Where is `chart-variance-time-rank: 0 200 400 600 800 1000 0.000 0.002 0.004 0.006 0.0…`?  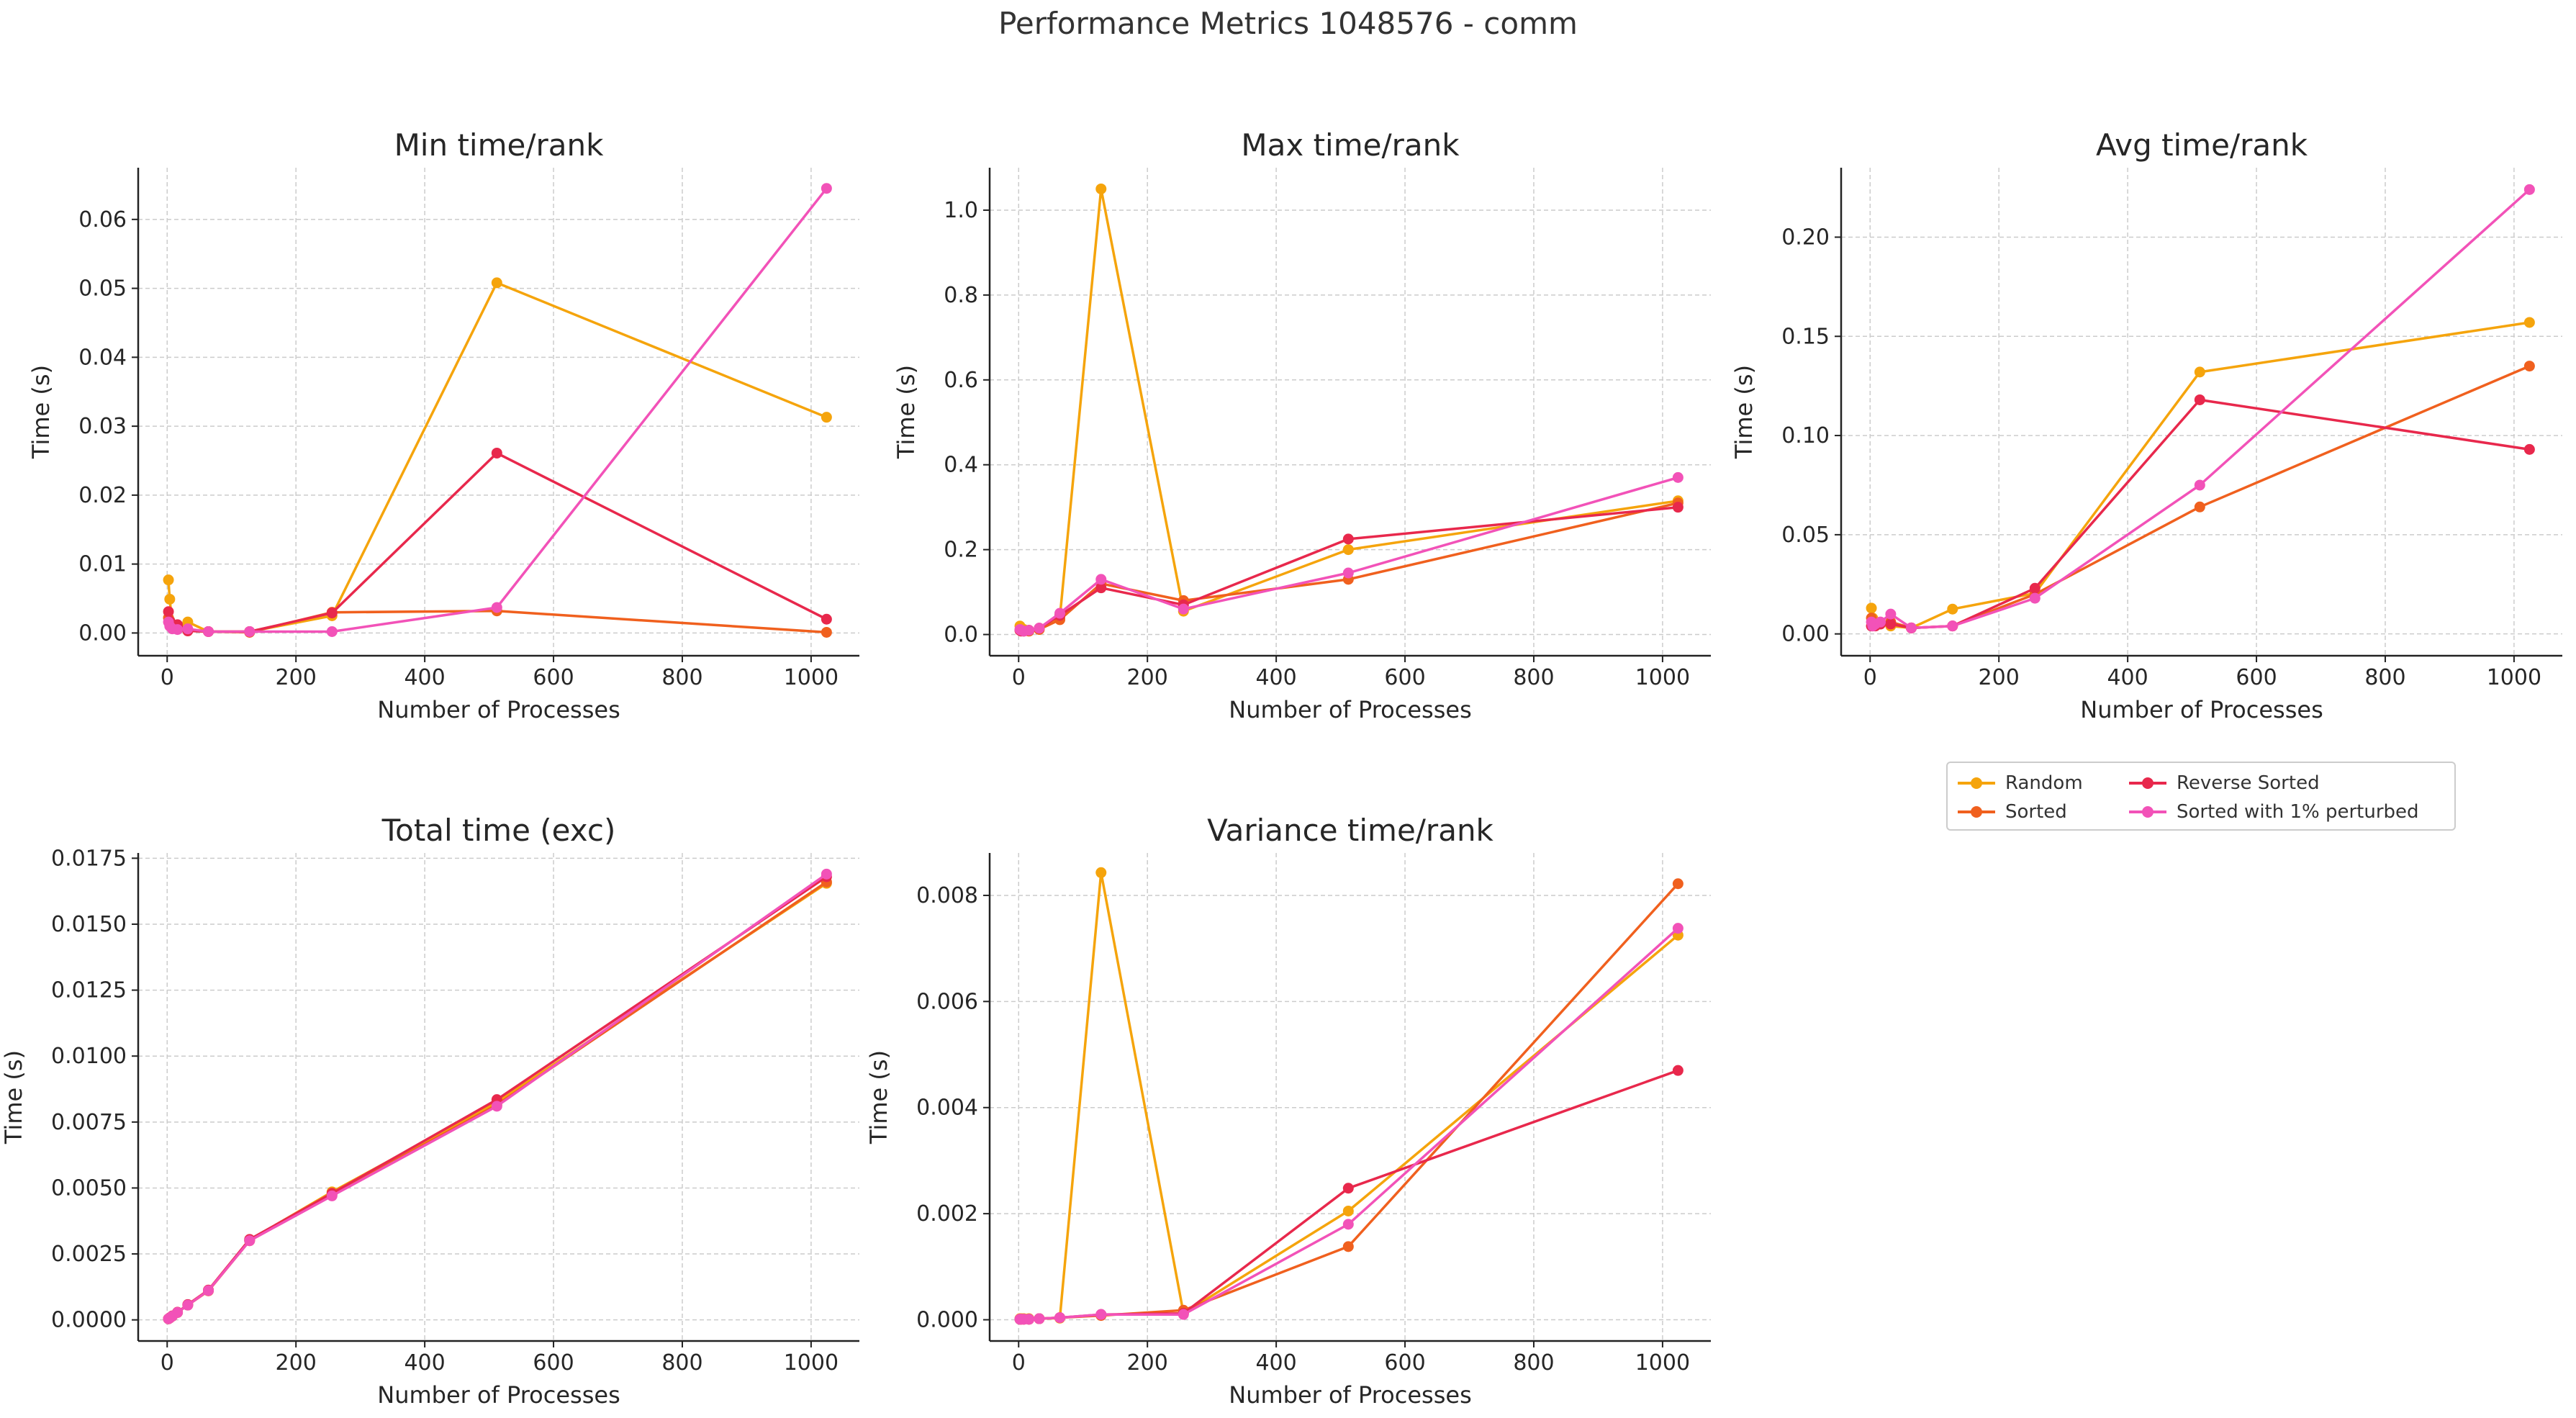 chart-variance-time-rank: 0 200 400 600 800 1000 0.000 0.002 0.004 0.006 0.0… is located at coordinates (1288, 1111).